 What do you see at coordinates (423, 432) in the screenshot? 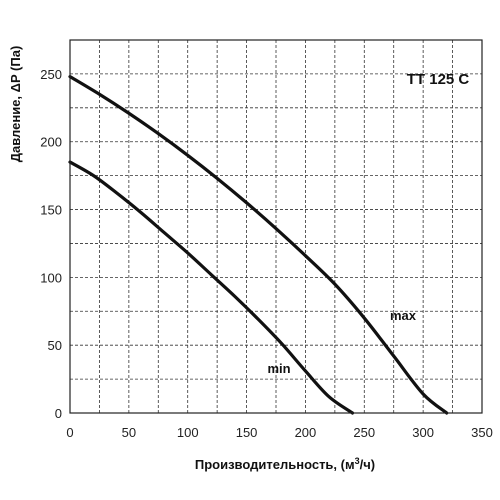
I see `x-tick-label: 300` at bounding box center [423, 432].